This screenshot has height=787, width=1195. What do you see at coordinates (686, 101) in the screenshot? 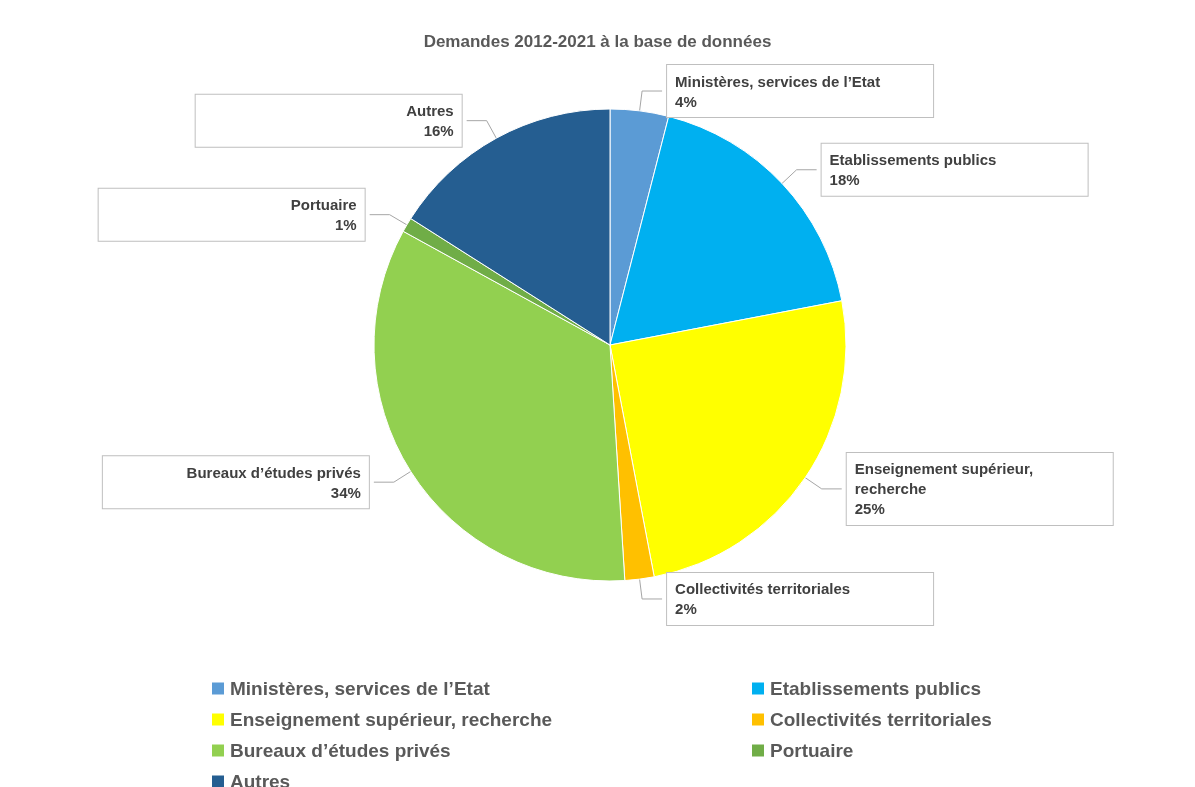
I see `data-label: 4%` at bounding box center [686, 101].